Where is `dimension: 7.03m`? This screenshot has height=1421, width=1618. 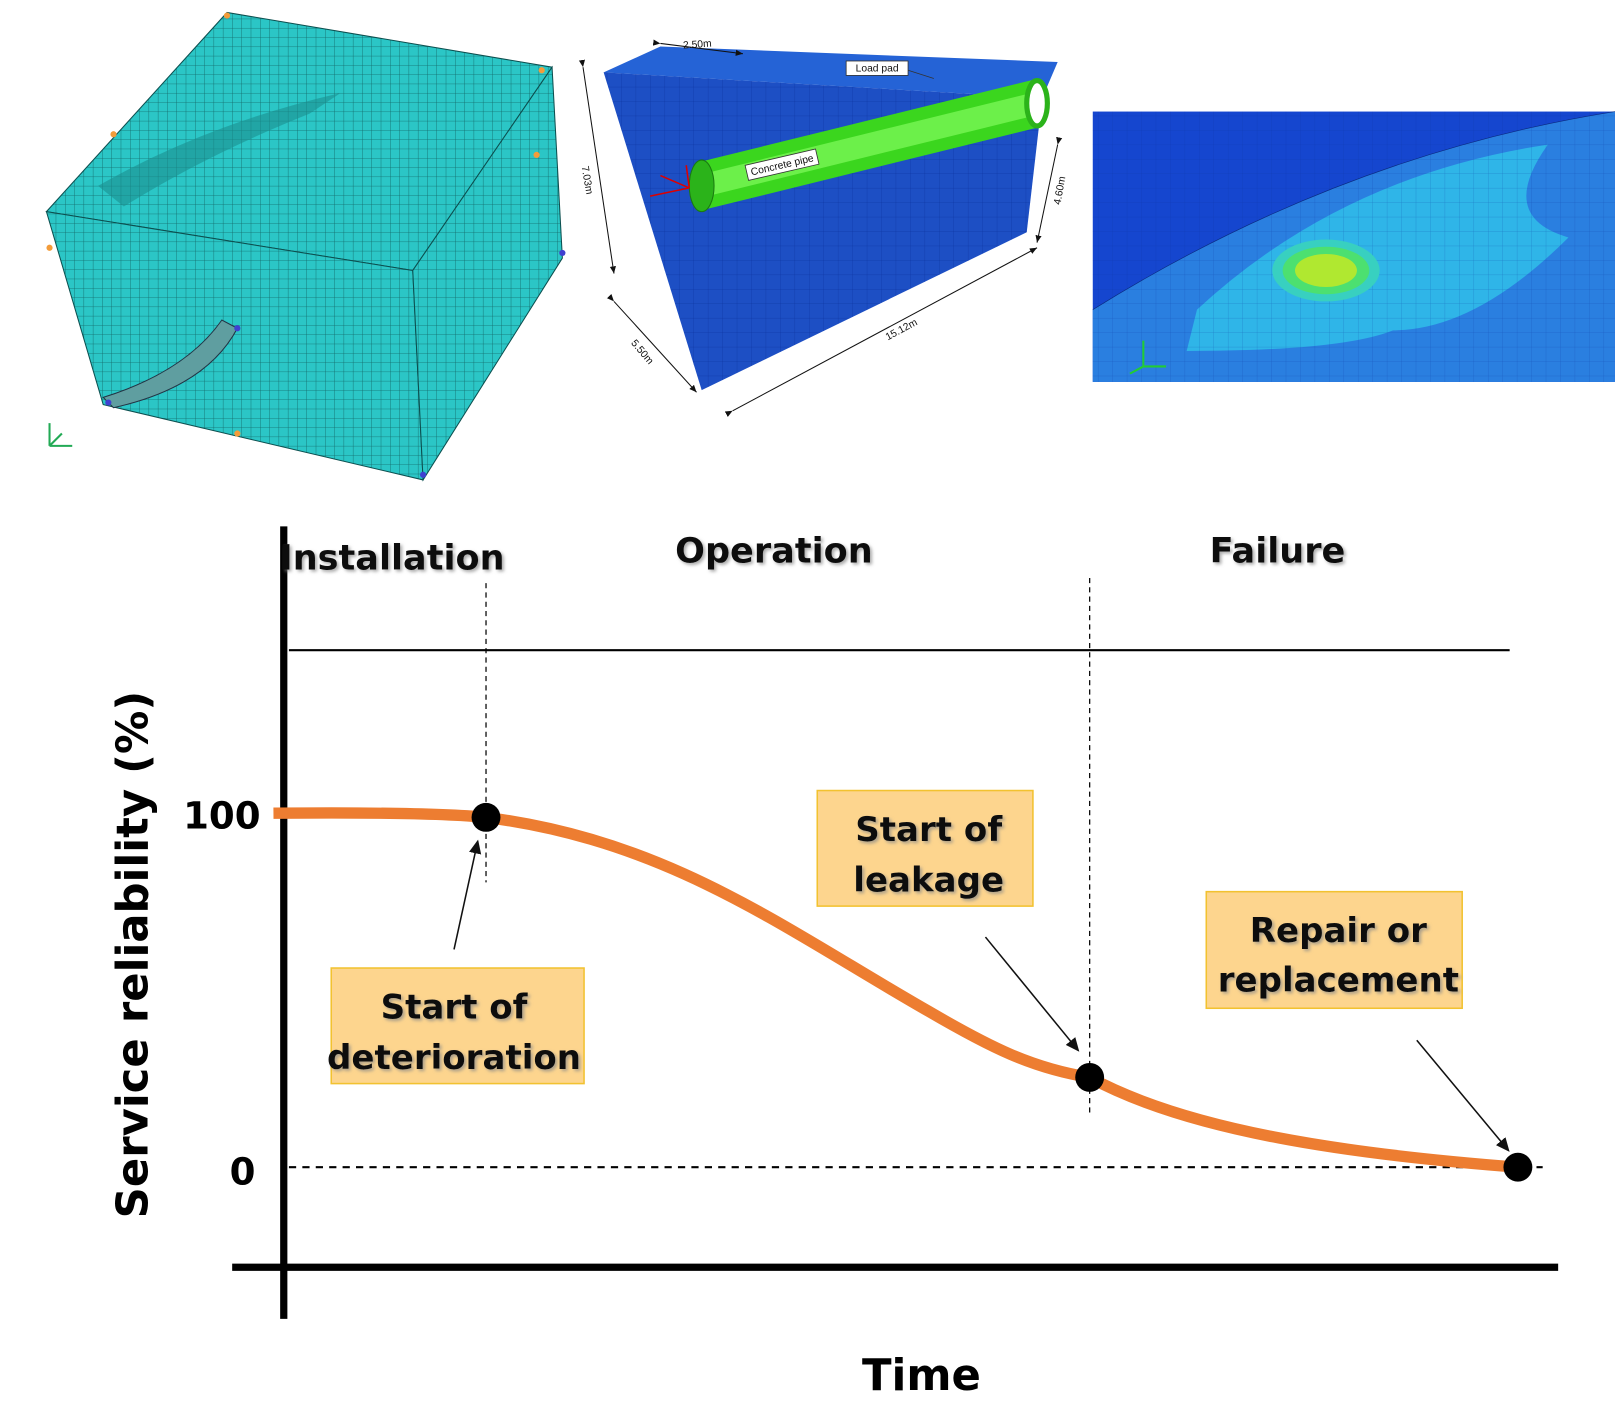 dimension: 7.03m is located at coordinates (587, 180).